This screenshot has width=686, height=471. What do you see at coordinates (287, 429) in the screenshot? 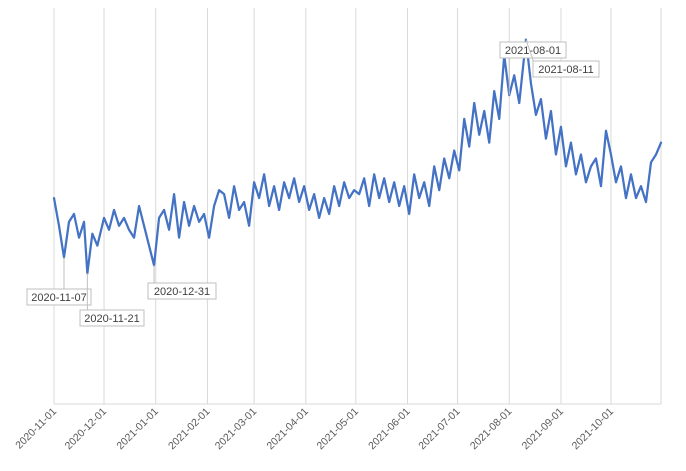
I see `x-tick-label: 2021-04-01` at bounding box center [287, 429].